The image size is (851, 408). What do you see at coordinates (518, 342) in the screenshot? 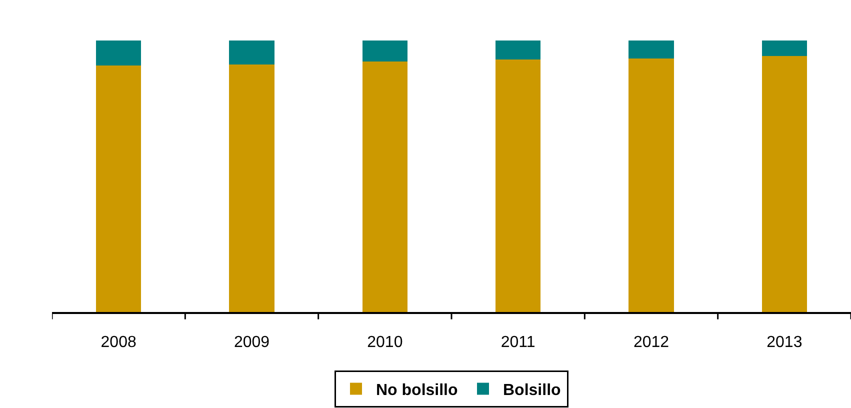
I see `x-tick-label: 2011` at bounding box center [518, 342].